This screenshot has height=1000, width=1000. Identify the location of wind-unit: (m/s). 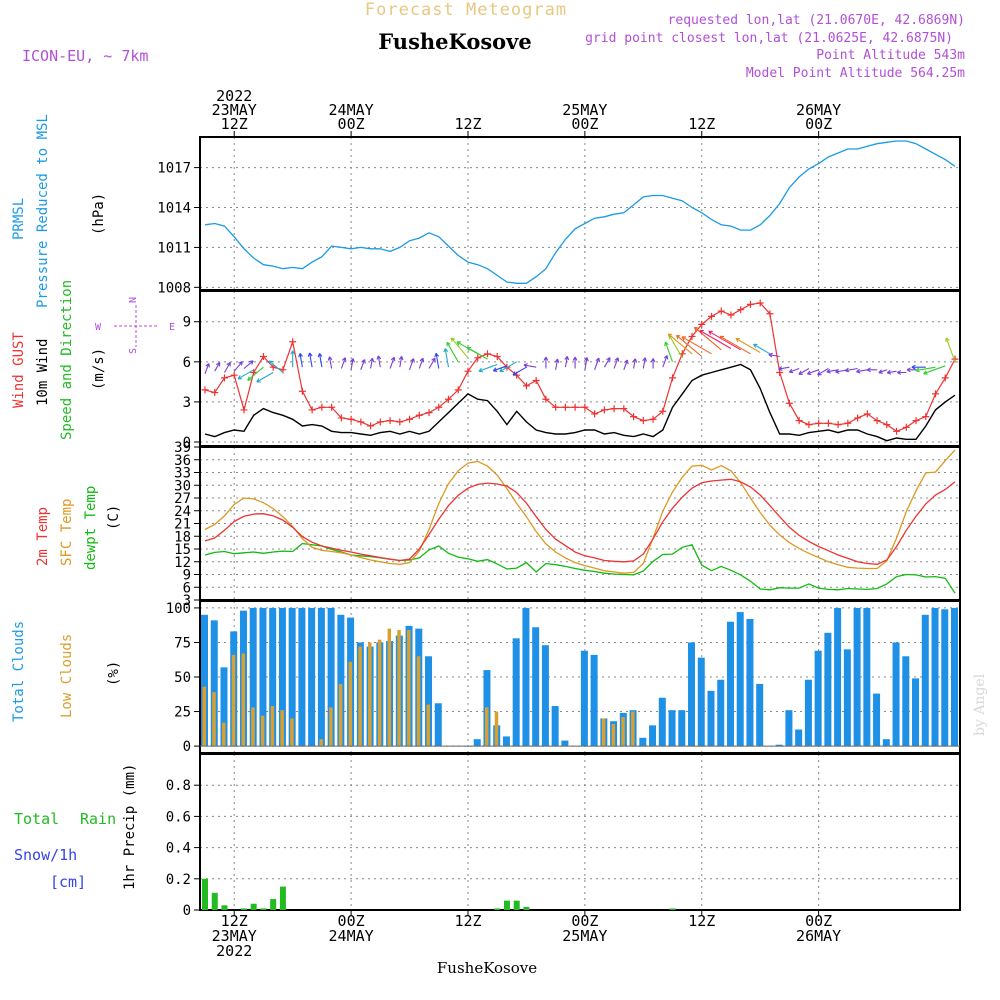
(99, 369).